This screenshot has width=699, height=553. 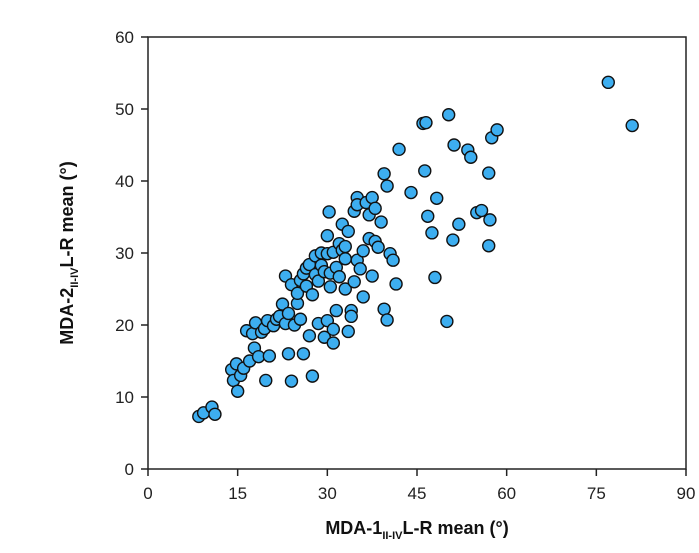 I want to click on x-axis-title: MDA-1II-IVL-R mean (°), so click(x=416, y=530).